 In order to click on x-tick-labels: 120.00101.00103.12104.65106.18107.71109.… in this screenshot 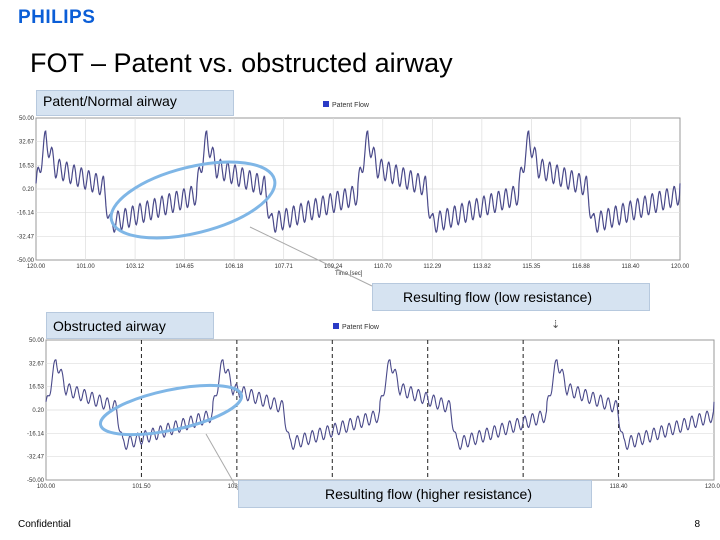, I will do `click(358, 267)`.